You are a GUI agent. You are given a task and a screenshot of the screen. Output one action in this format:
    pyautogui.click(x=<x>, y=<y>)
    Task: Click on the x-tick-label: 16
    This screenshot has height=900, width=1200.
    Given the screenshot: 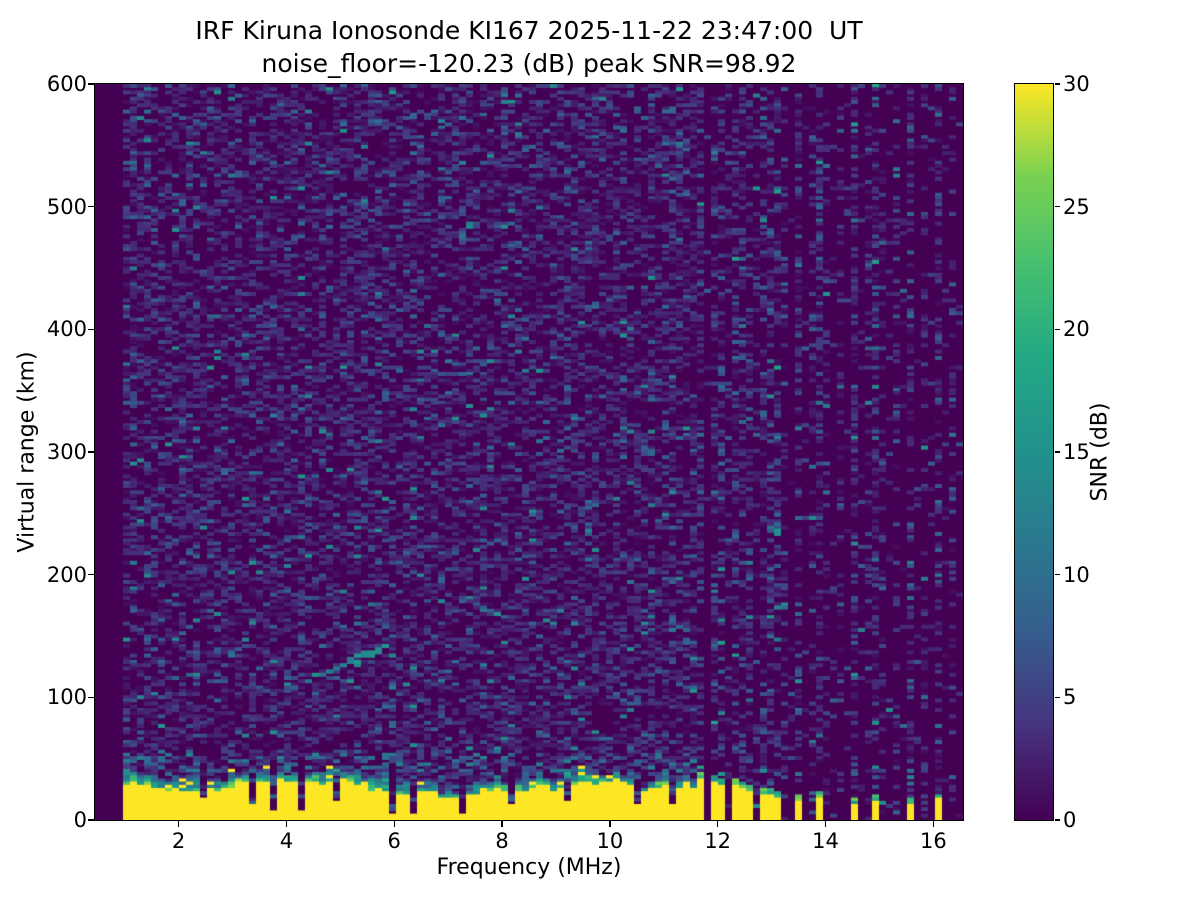 What is the action you would take?
    pyautogui.click(x=933, y=841)
    